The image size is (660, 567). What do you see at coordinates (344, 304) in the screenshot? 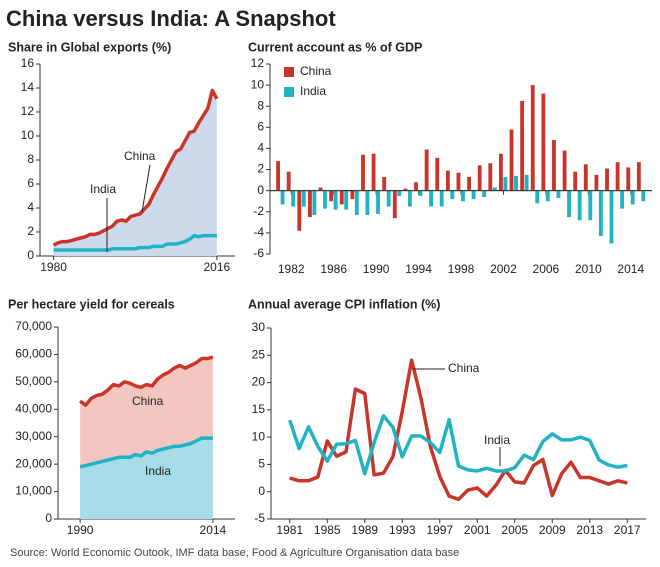
I see `chart-title: Annual average CPI inflation (%)` at bounding box center [344, 304].